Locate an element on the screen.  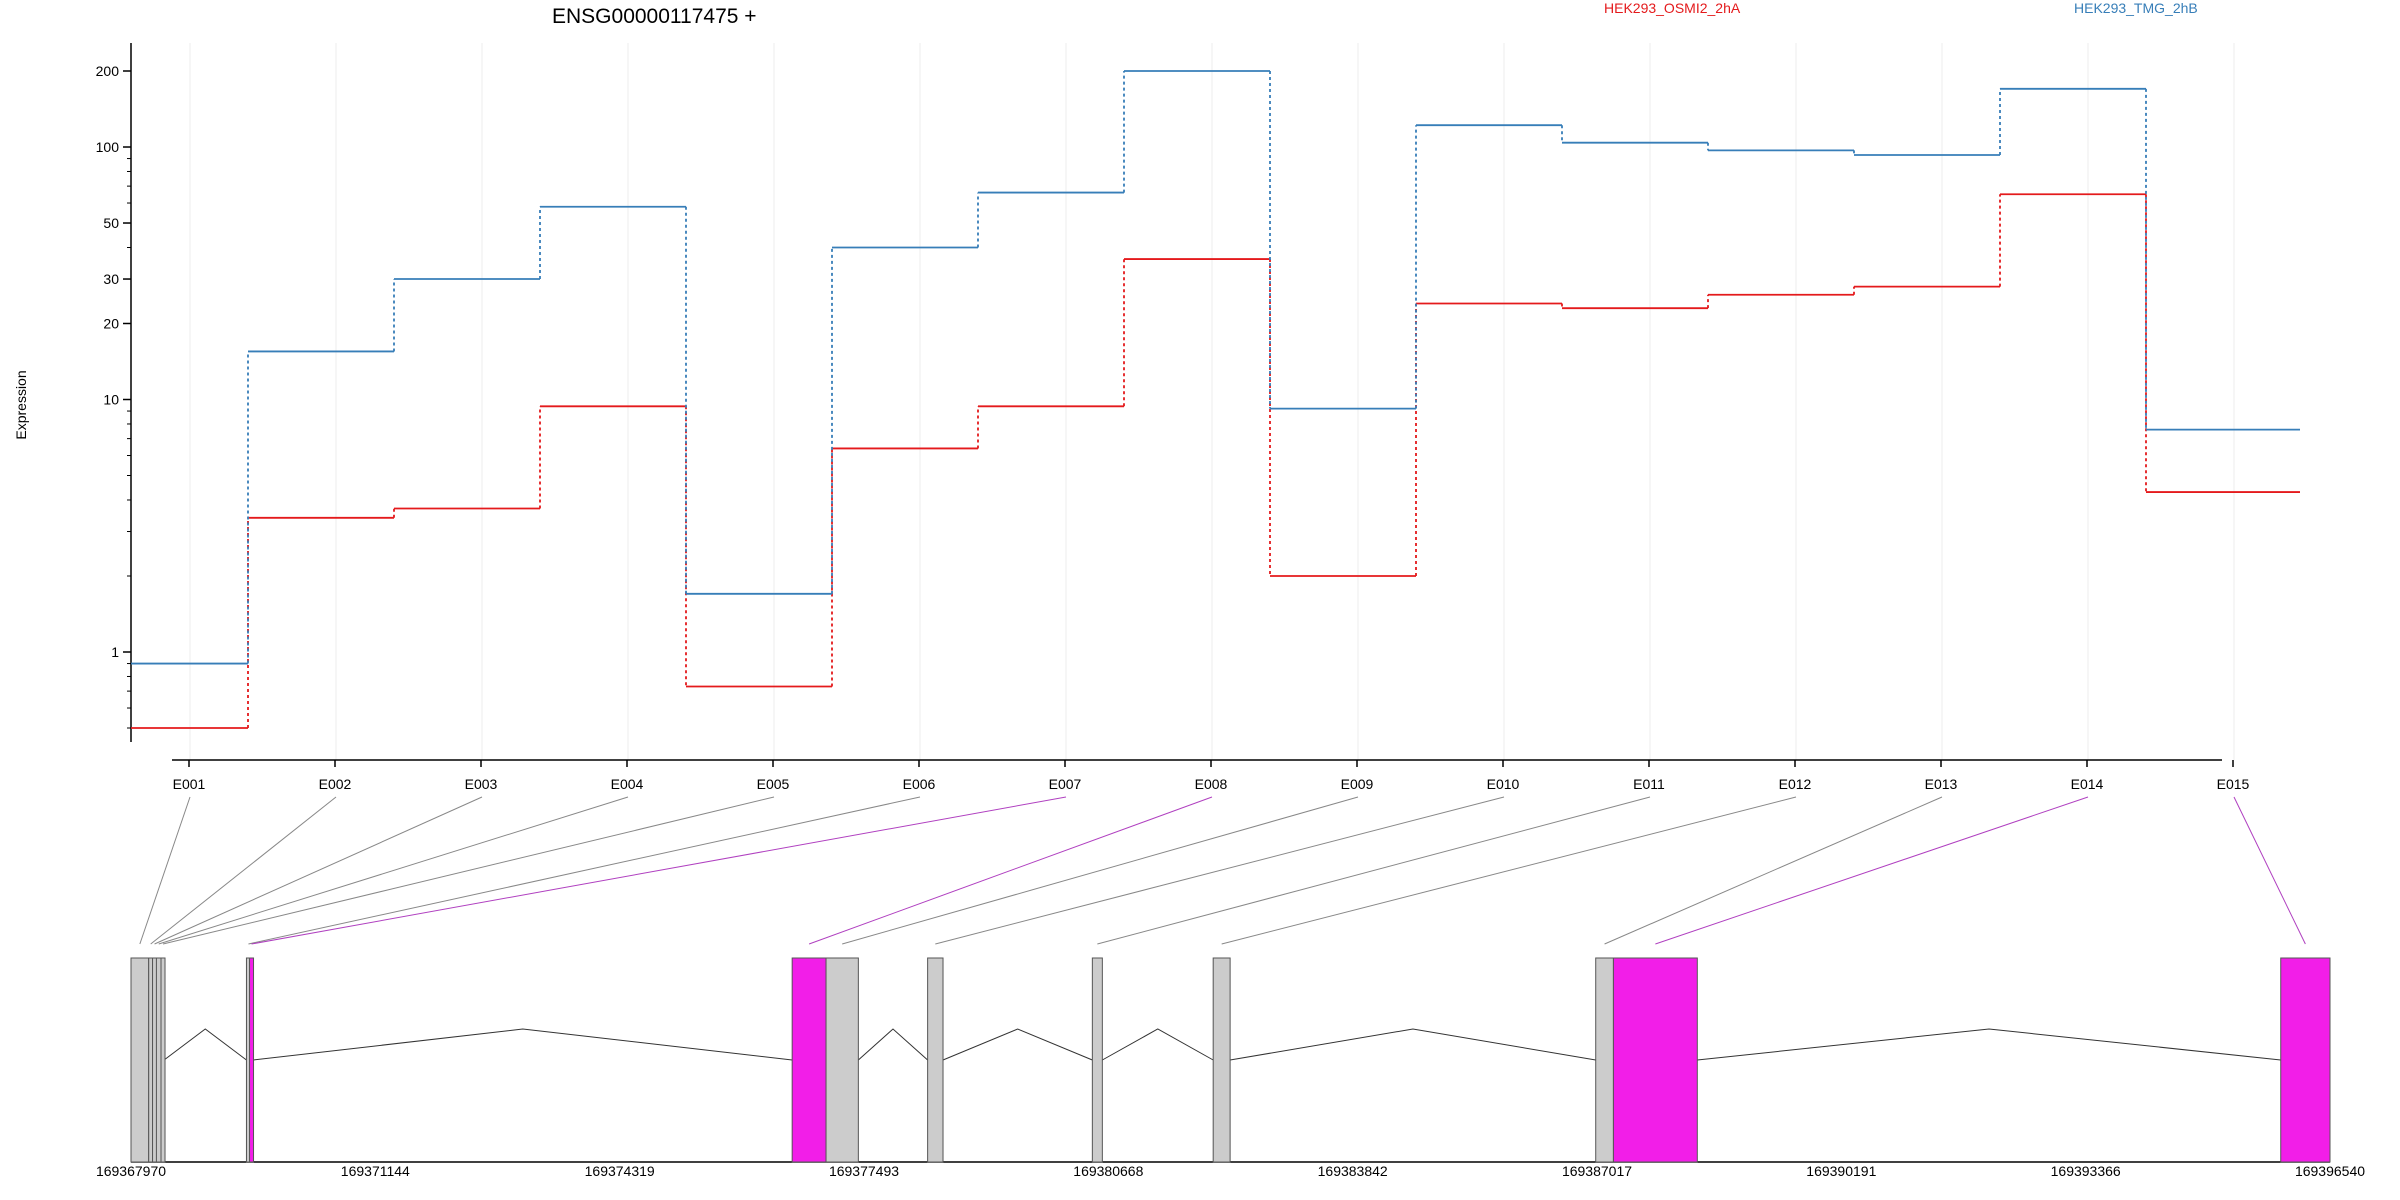
x-tick-label: E003 is located at coordinates (481, 784).